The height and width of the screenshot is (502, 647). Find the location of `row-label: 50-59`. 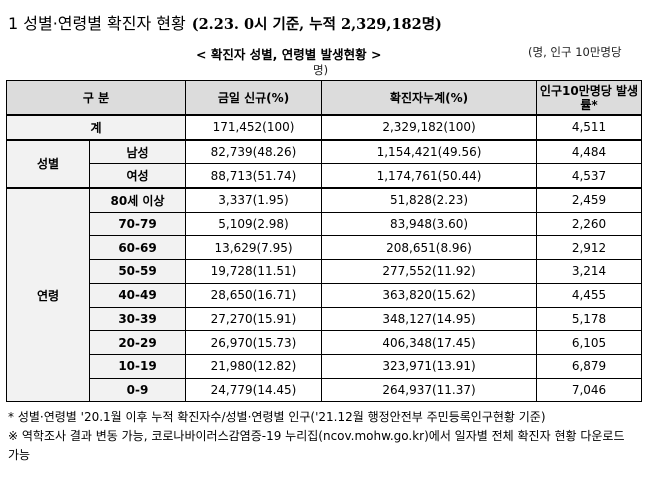

row-label: 50-59 is located at coordinates (137, 271).